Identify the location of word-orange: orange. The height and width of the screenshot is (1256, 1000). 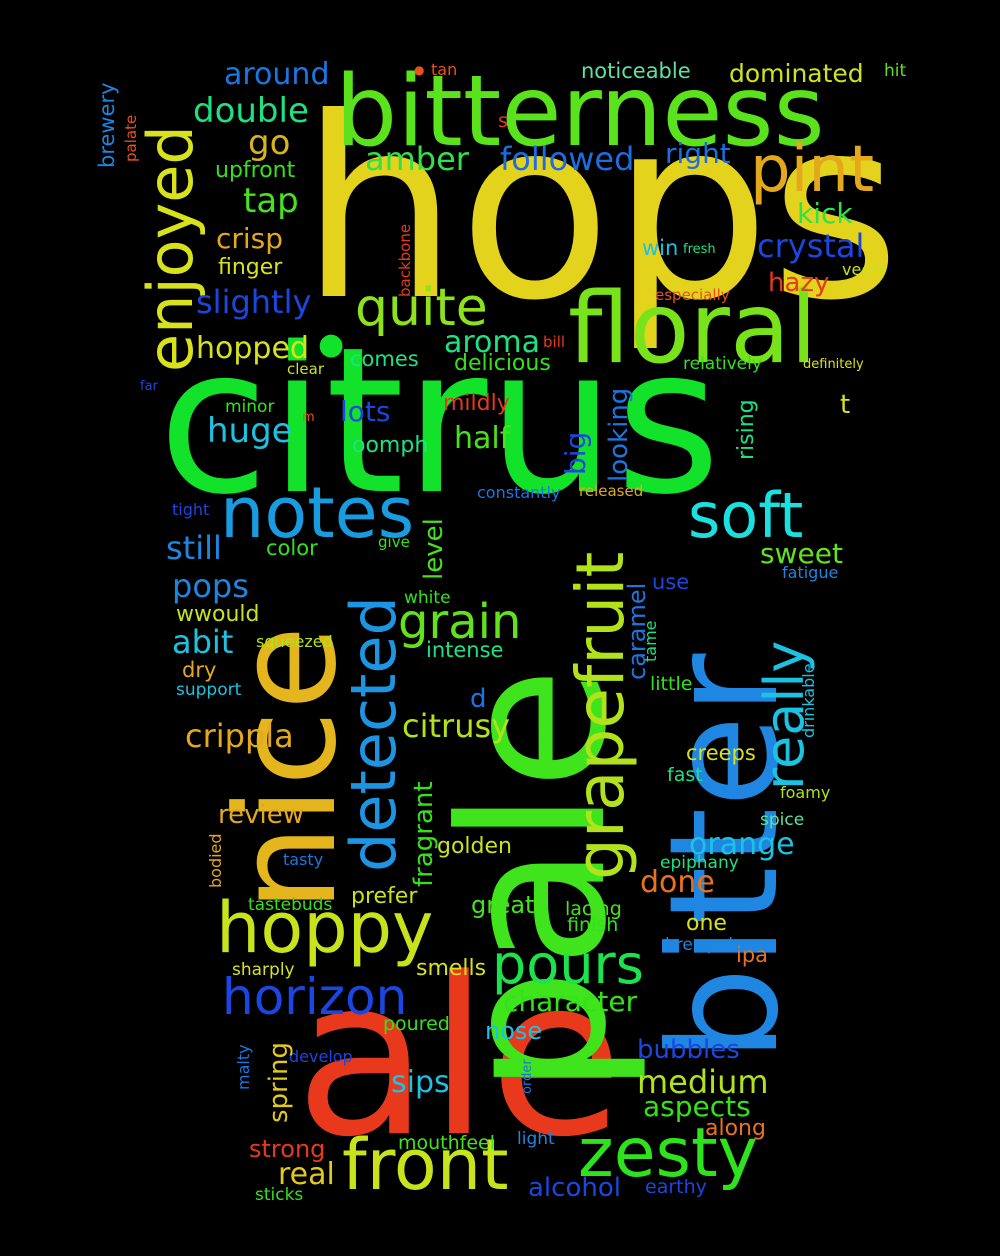
(742, 844).